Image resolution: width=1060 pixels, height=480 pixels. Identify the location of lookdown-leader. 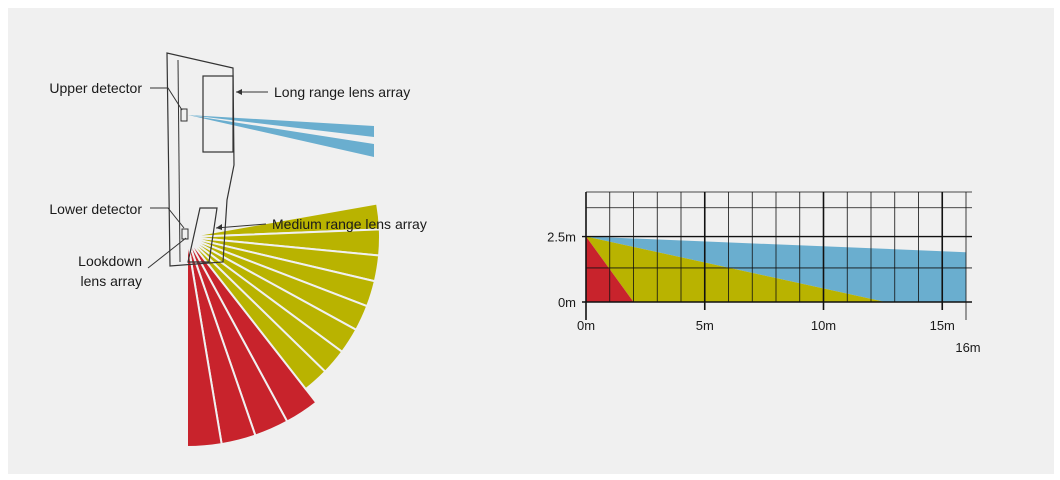
(167, 253).